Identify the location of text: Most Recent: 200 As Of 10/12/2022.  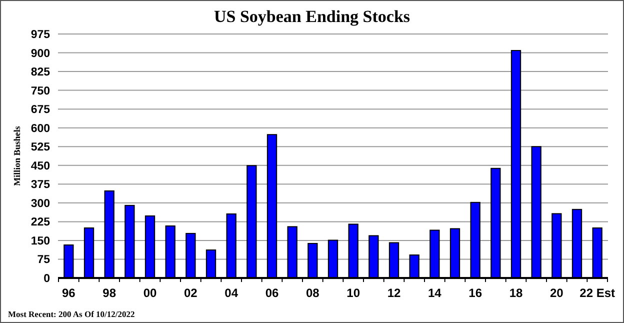
(71, 314).